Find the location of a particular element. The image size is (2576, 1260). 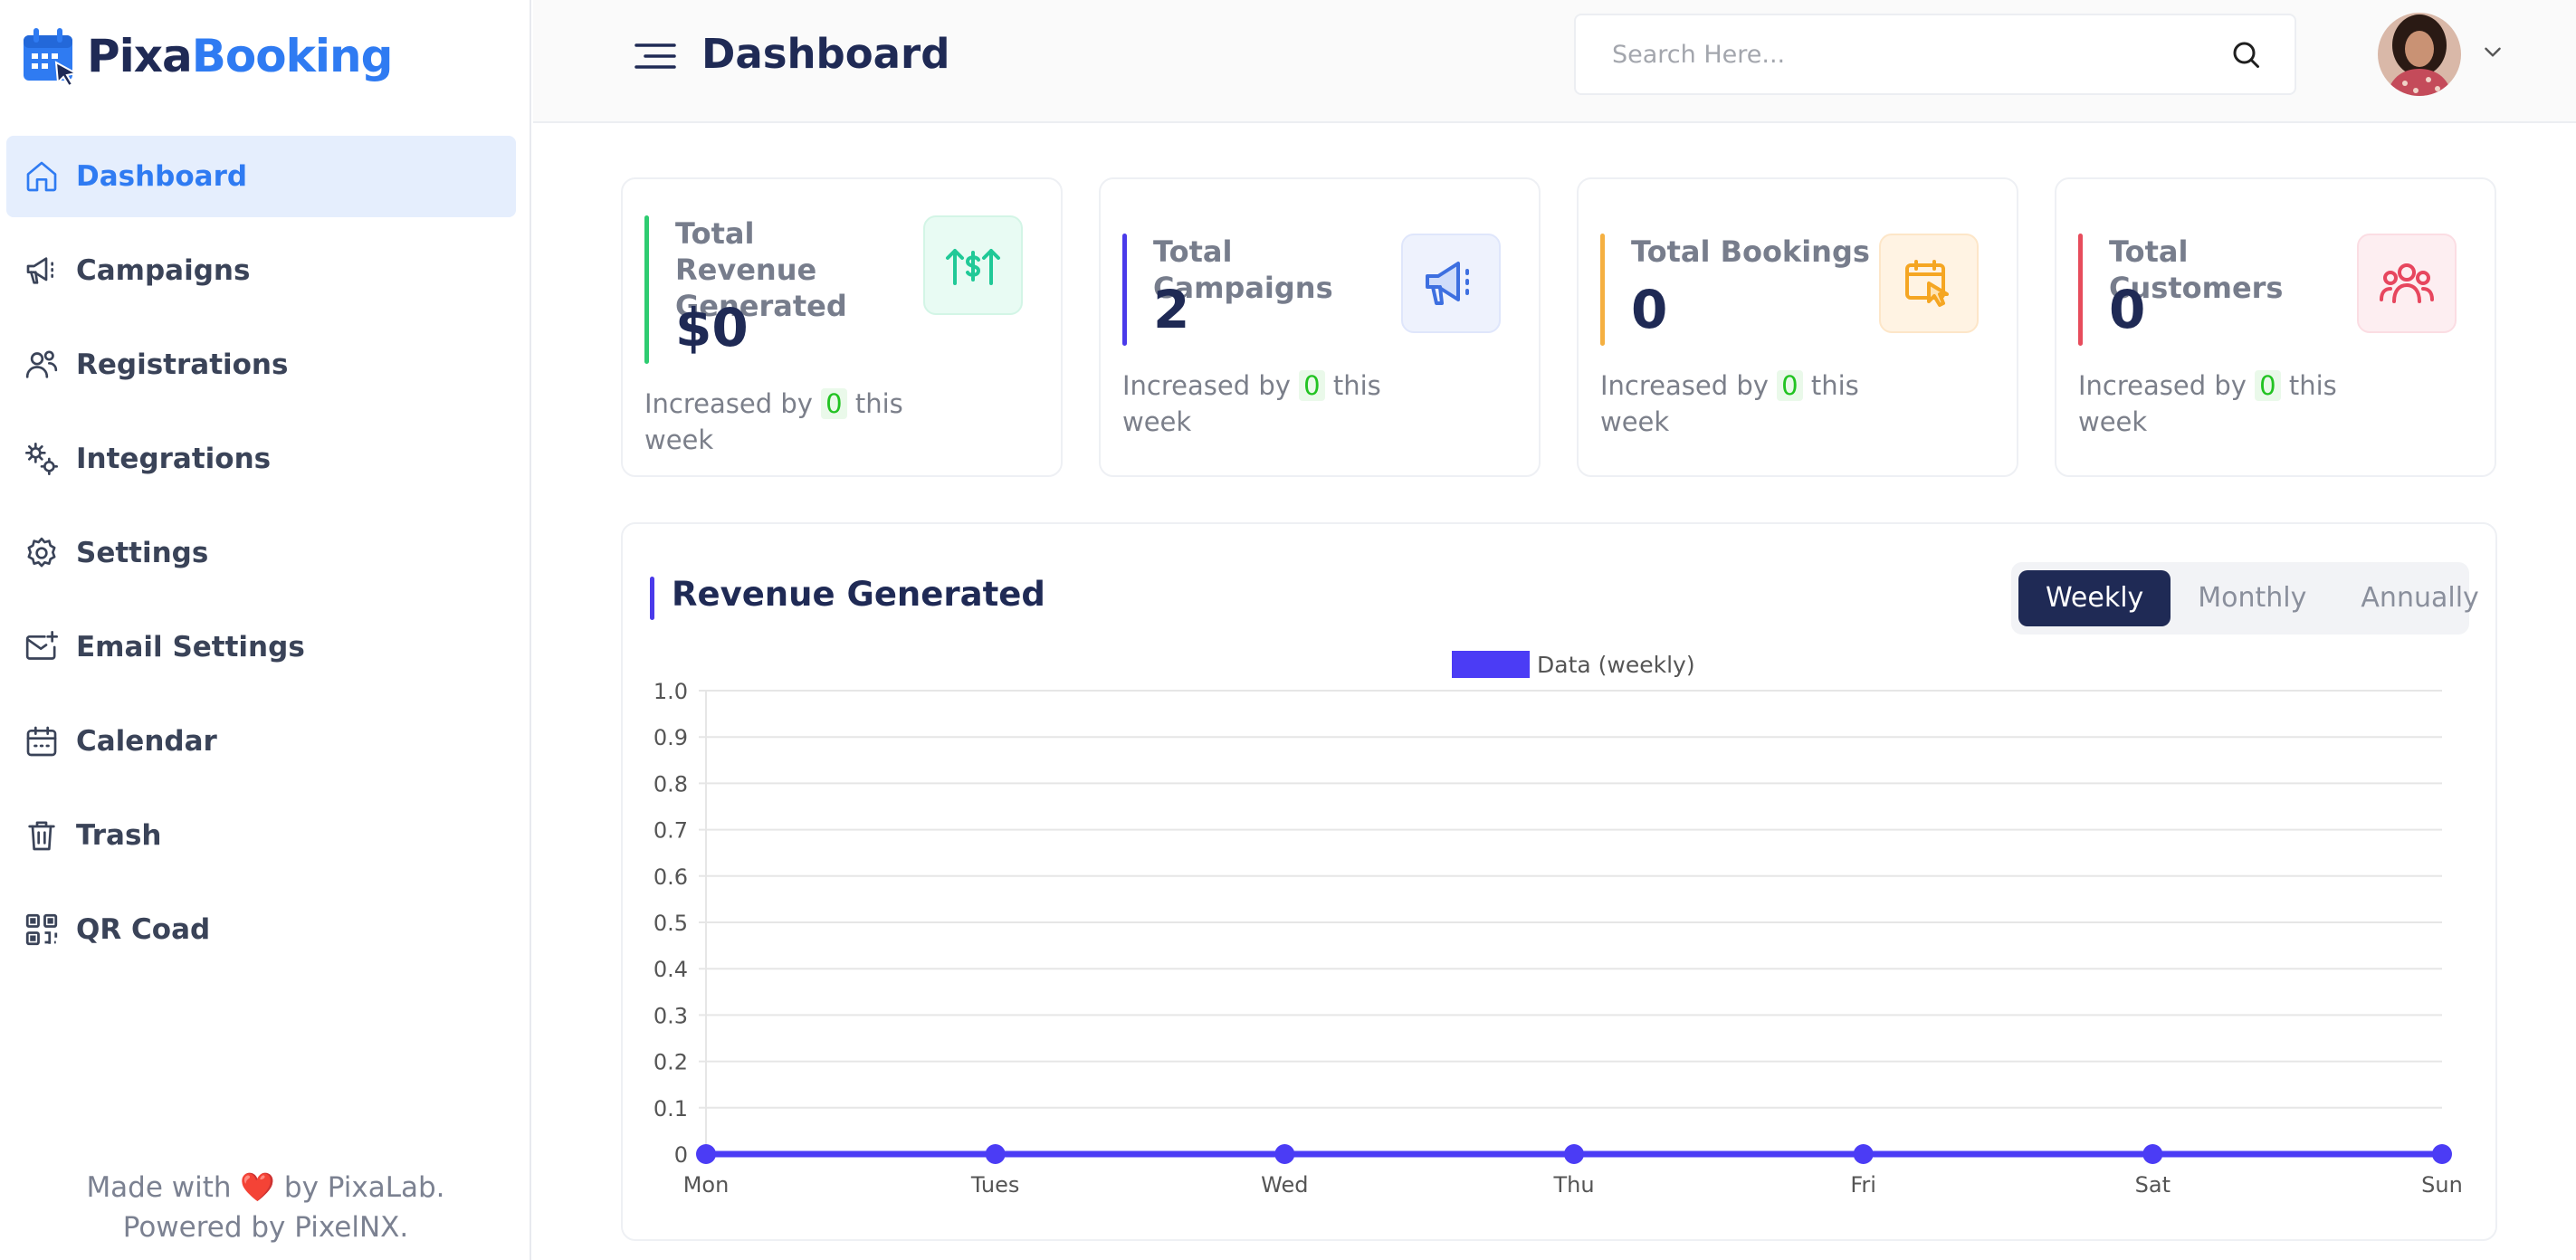

trash-icon is located at coordinates (42, 835).